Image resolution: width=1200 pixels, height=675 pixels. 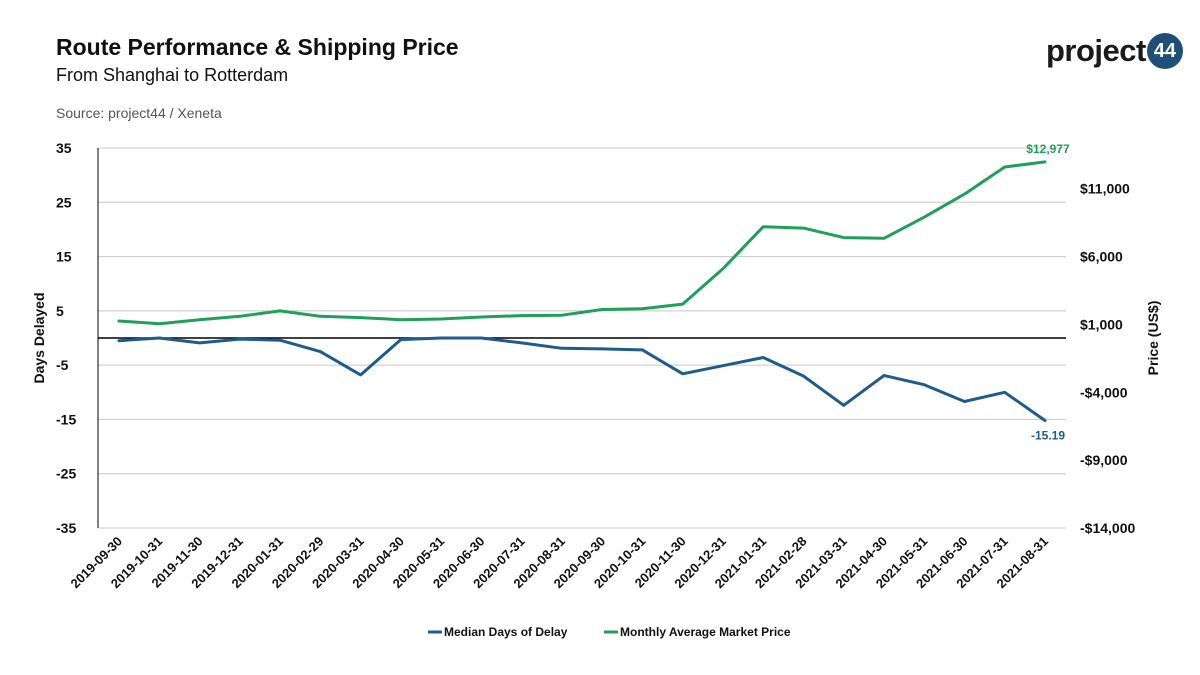 I want to click on y-right-tick-label: $1,000, so click(x=1101, y=324).